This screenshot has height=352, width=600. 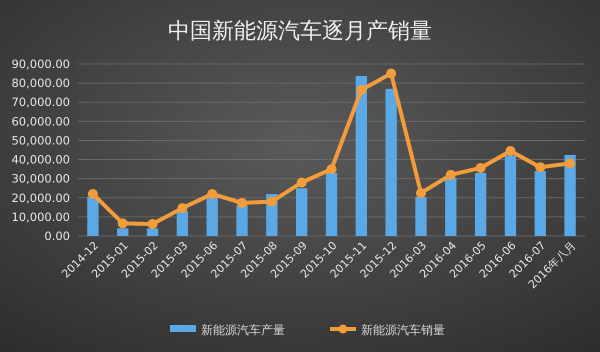 What do you see at coordinates (40, 64) in the screenshot?
I see `y-tick-label: 90,000.00` at bounding box center [40, 64].